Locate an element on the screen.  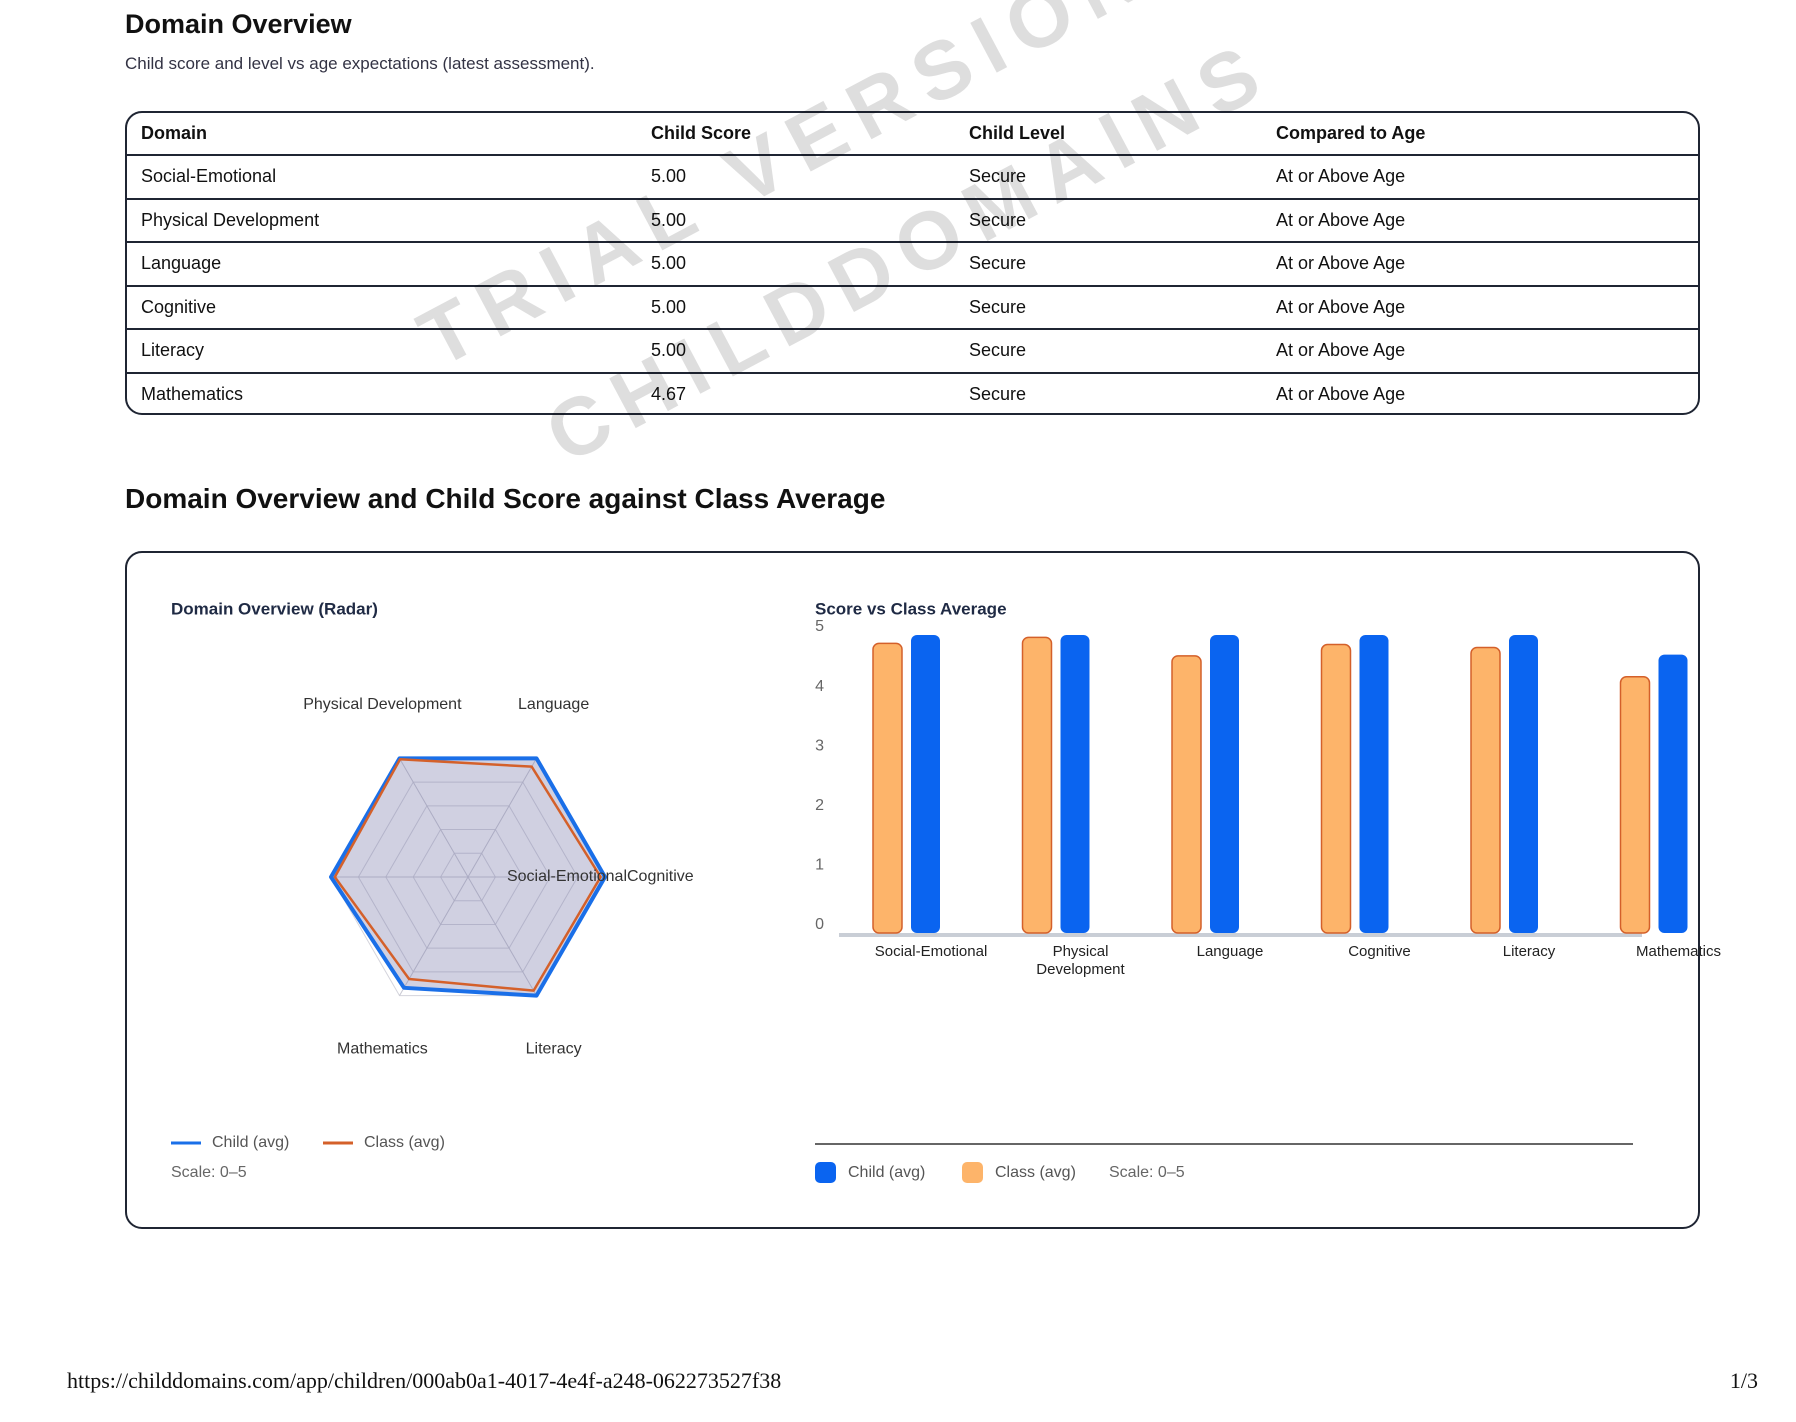
chart-title: Domain Overview (Radar) is located at coordinates (274, 608).